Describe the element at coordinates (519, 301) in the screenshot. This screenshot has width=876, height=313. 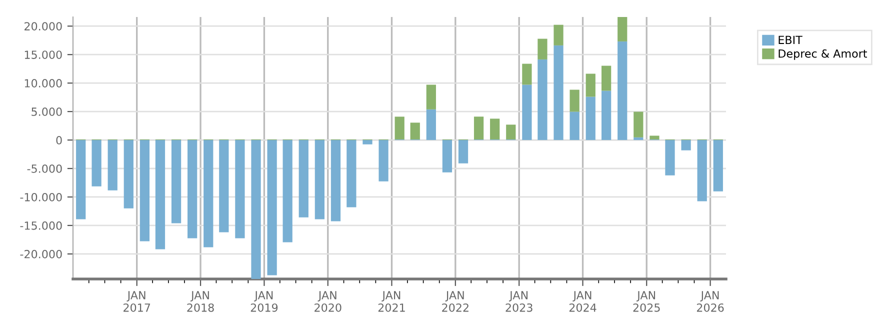
I see `x-tick-label: JAN 2023` at that location.